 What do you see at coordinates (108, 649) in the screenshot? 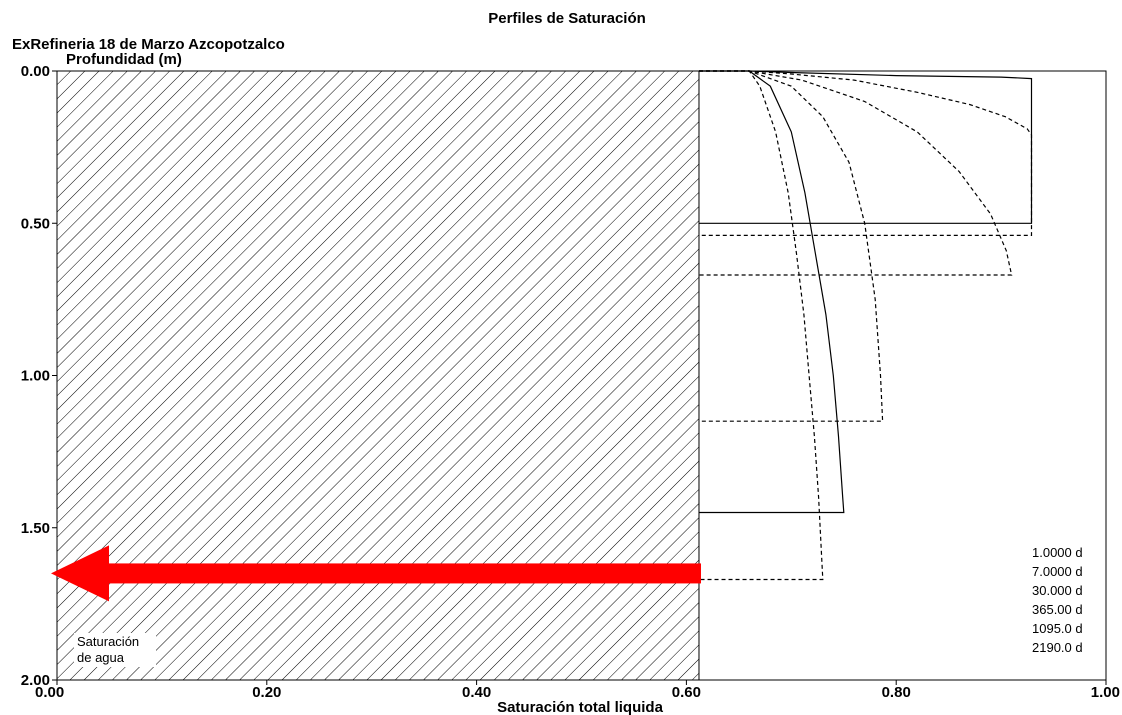
I see `shaded-region-label: Saturación de agua` at bounding box center [108, 649].